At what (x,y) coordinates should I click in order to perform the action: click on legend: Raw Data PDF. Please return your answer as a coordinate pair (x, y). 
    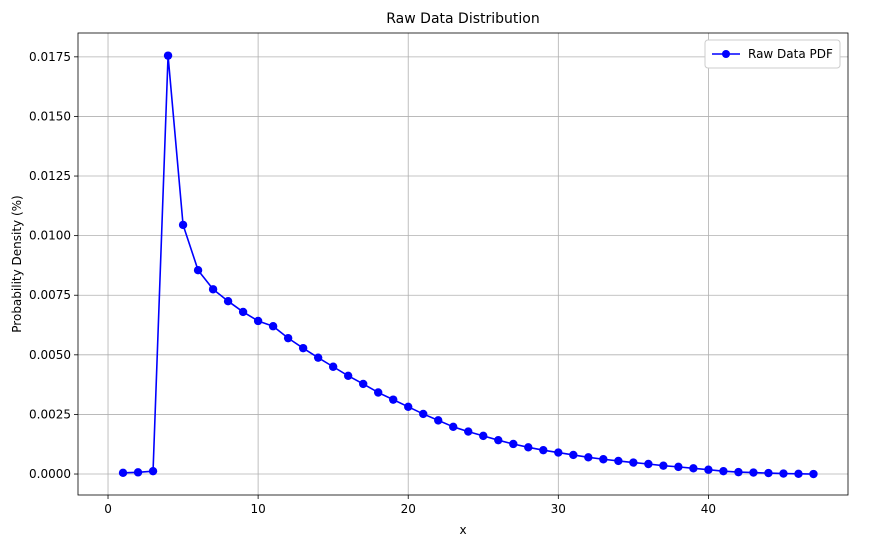
    Looking at the image, I should click on (772, 54).